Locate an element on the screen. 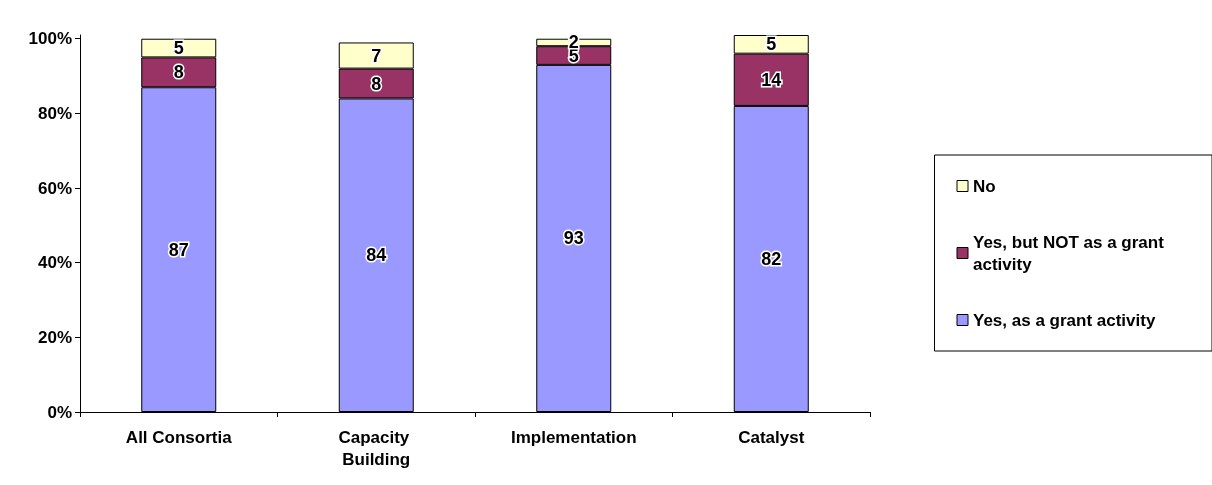  y-tick-label: 80% is located at coordinates (54, 113).